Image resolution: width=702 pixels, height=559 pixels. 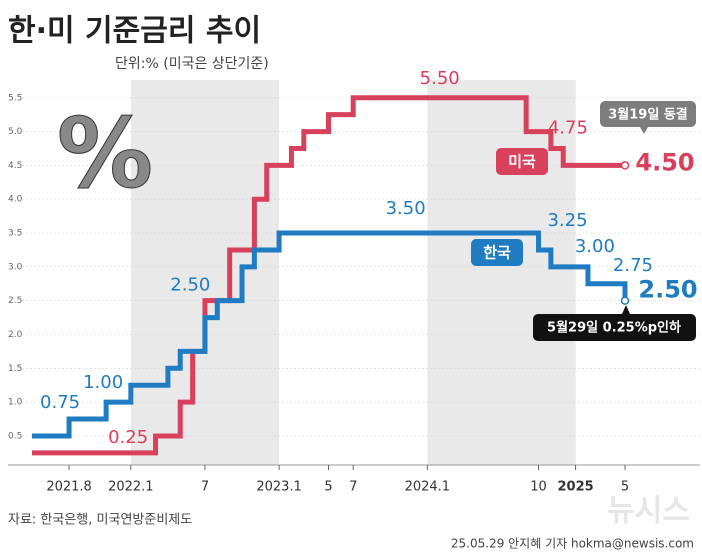 What do you see at coordinates (595, 246) in the screenshot?
I see `value-label: 3.00` at bounding box center [595, 246].